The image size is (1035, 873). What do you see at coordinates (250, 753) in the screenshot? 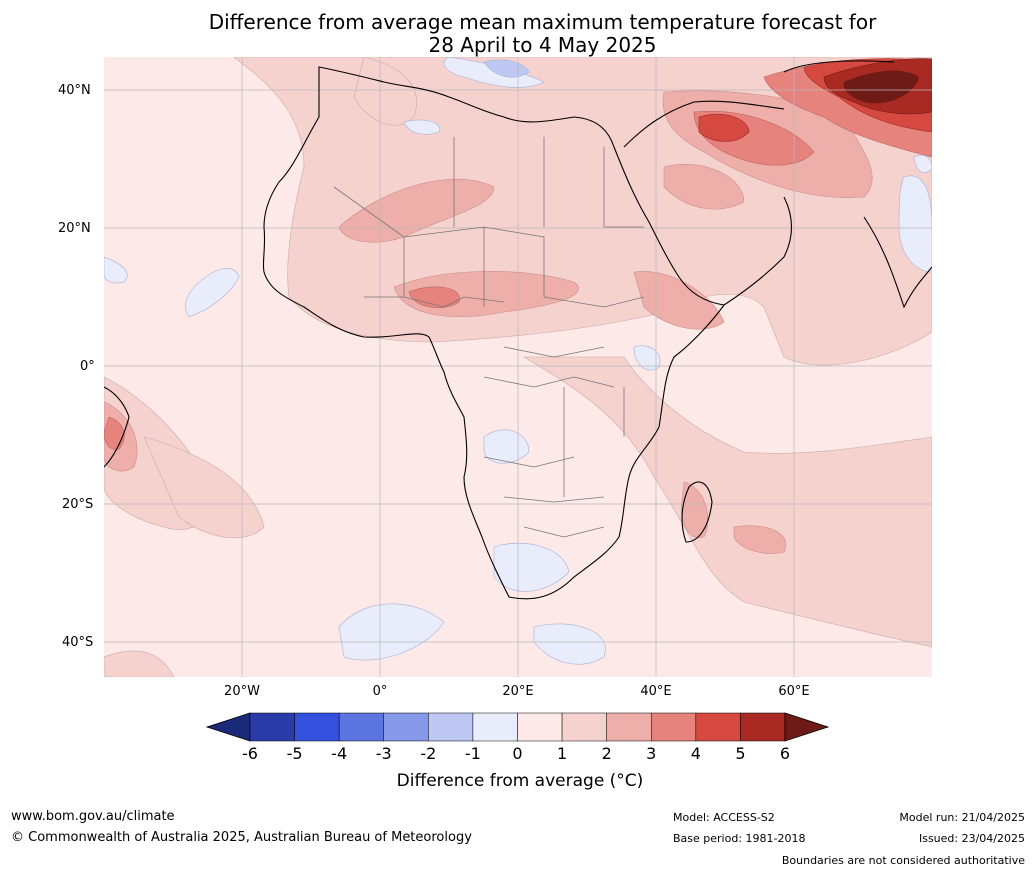
I see `colorbar-tick-label: -6` at bounding box center [250, 753].